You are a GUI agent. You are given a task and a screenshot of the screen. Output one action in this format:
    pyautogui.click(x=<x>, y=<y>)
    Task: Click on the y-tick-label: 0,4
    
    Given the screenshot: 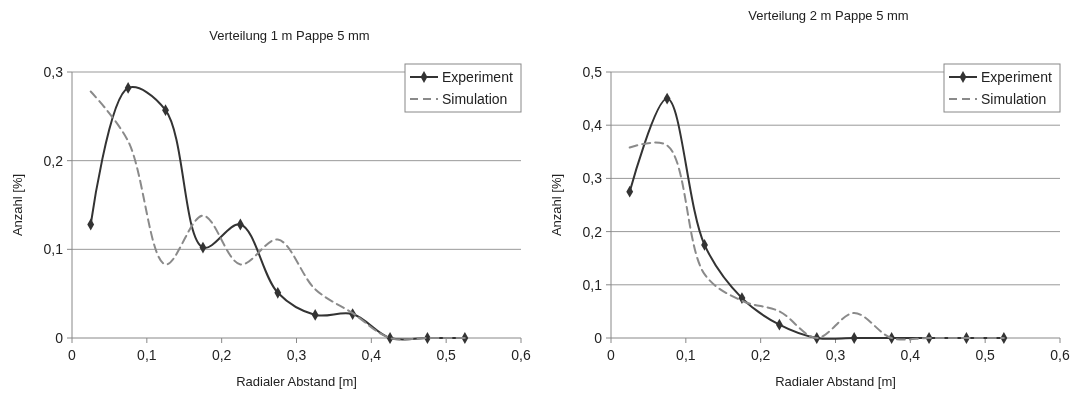 What is the action you would take?
    pyautogui.click(x=592, y=125)
    